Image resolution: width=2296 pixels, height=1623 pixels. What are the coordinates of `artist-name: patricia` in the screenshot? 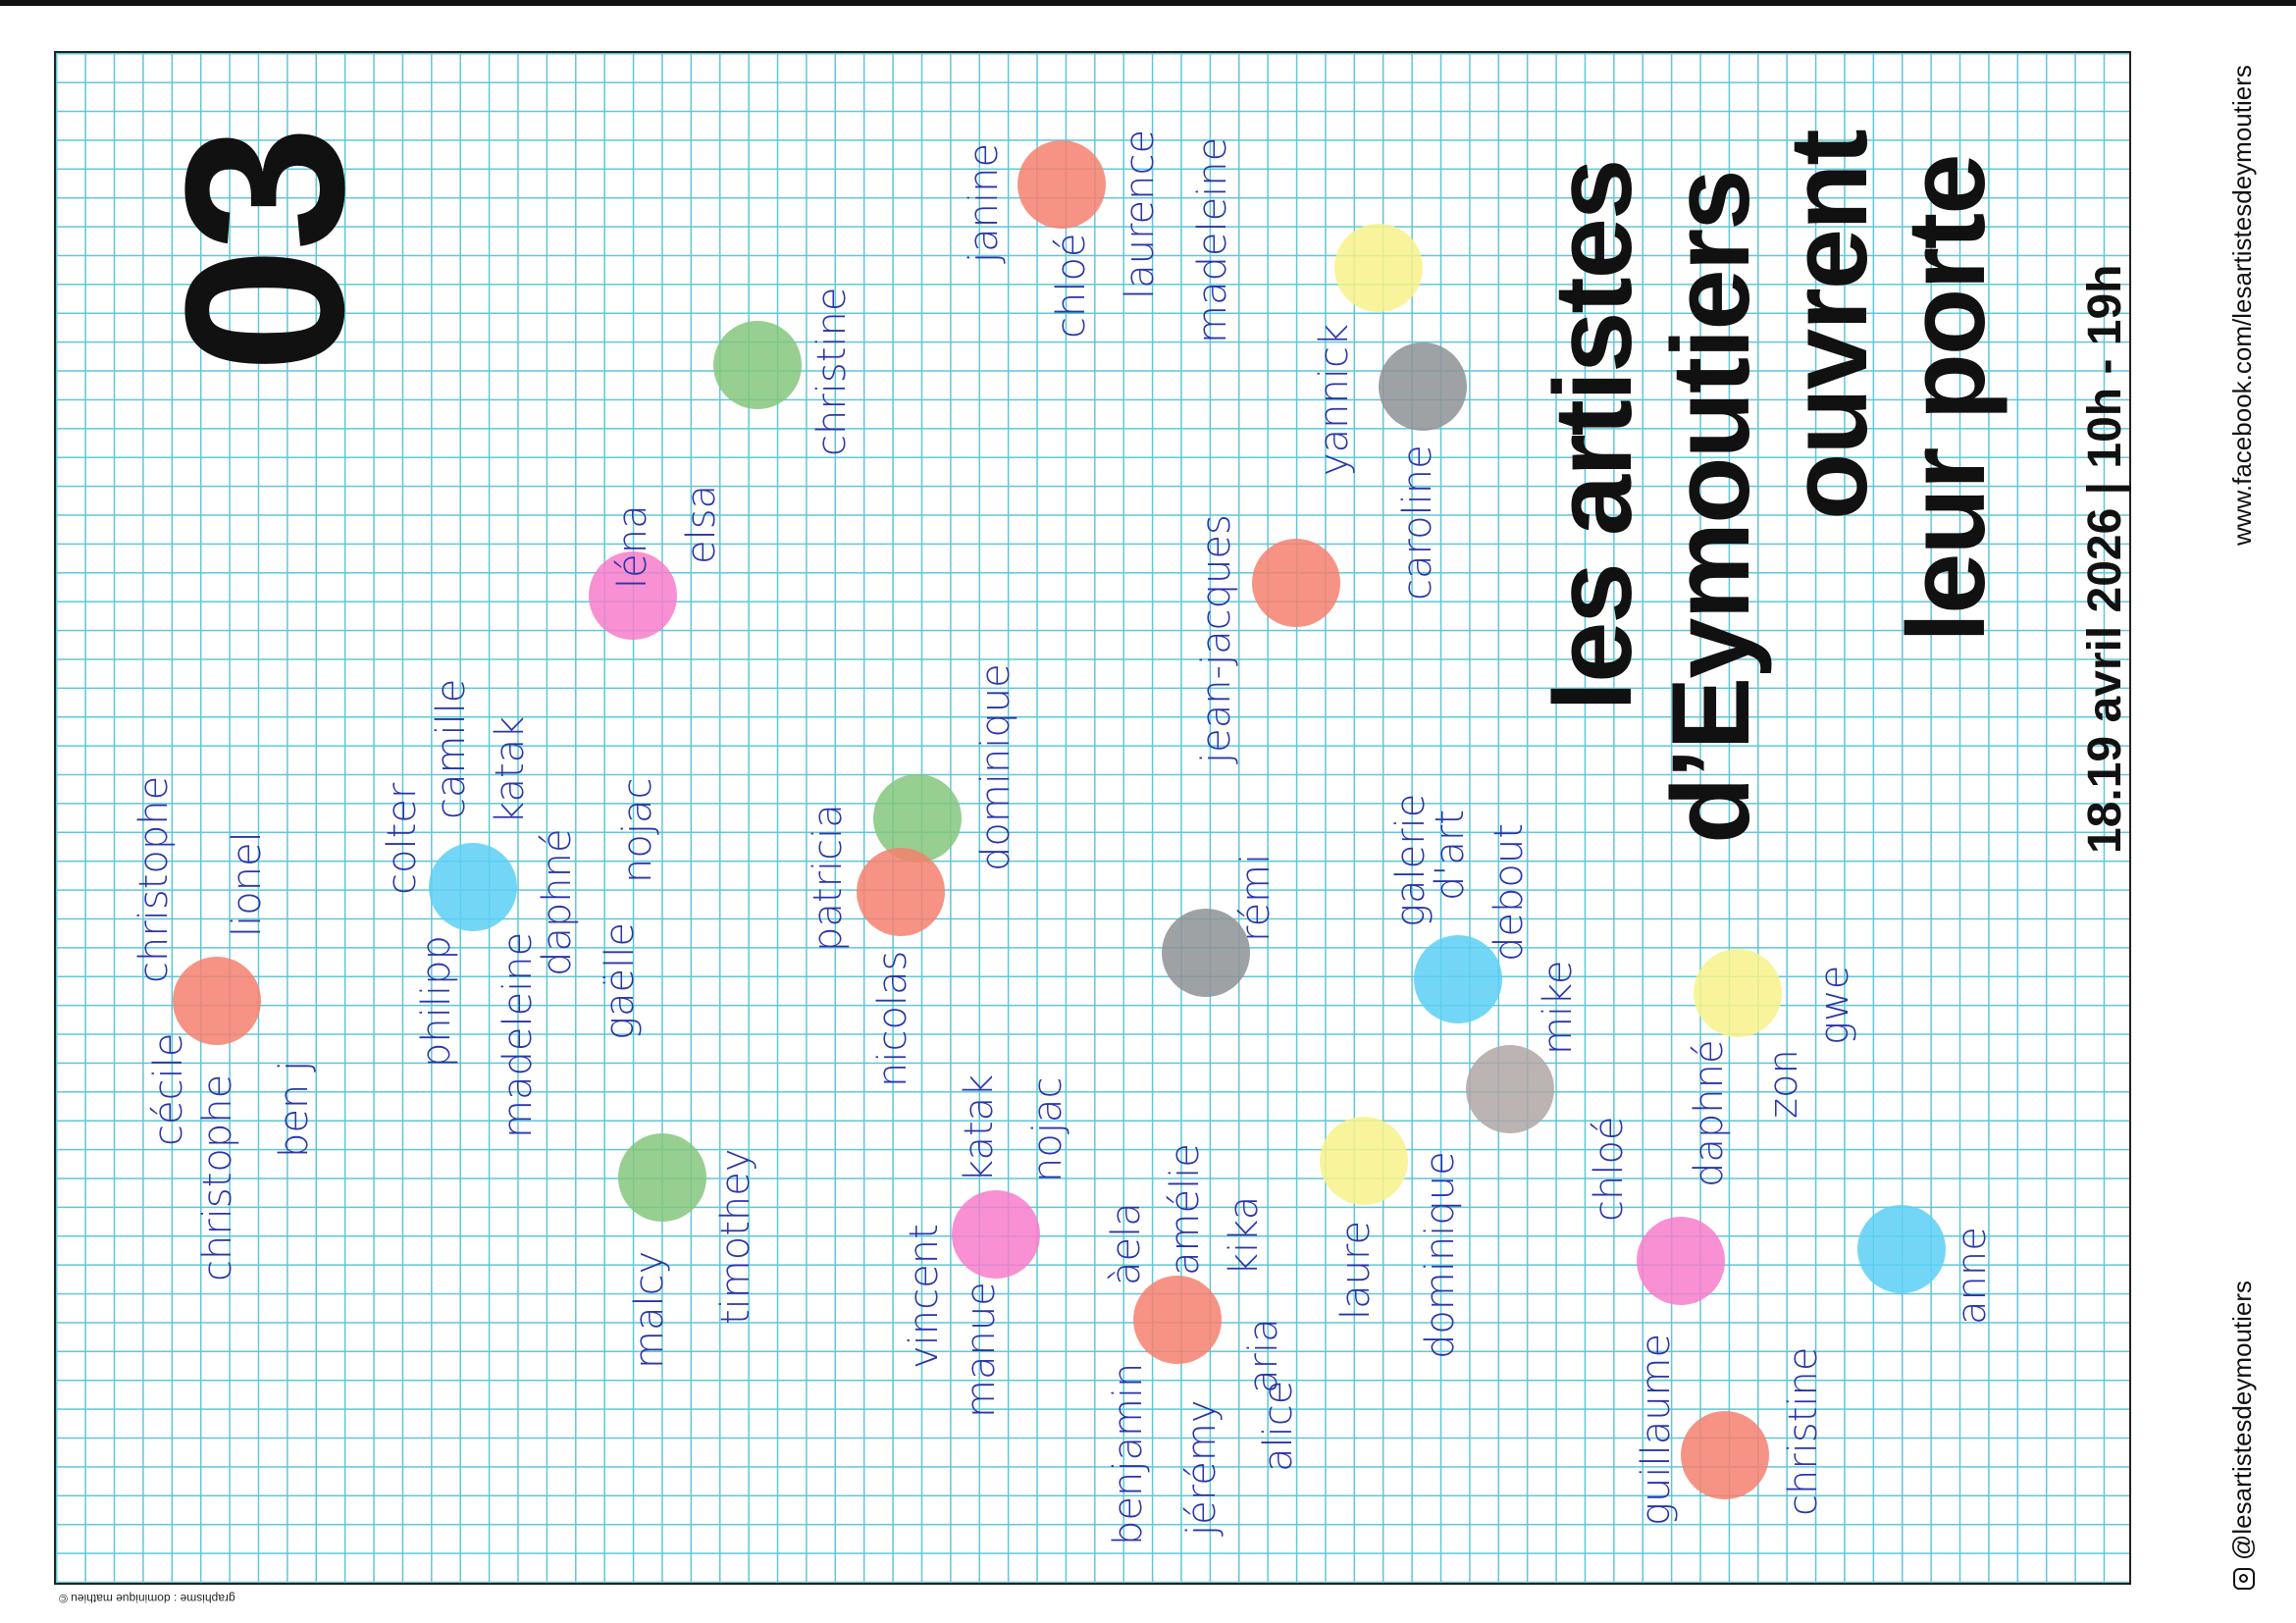 It's located at (828, 878).